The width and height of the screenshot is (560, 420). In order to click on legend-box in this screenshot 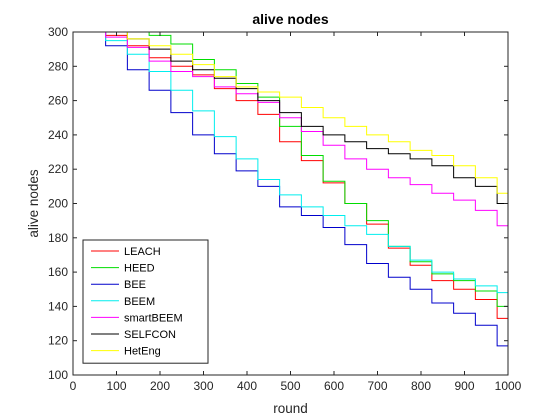, I will do `click(145, 301)`.